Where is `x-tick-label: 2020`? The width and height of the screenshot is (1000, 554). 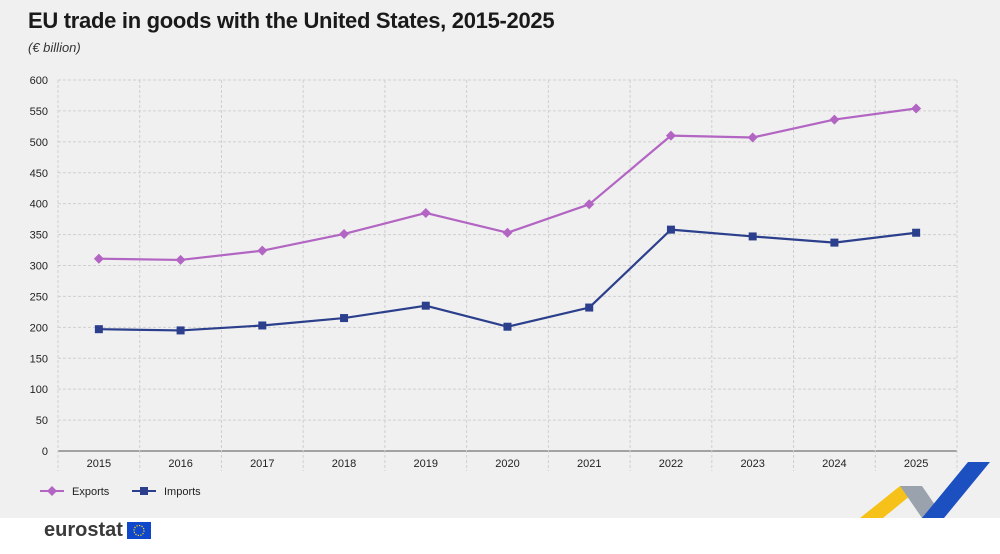 x-tick-label: 2020 is located at coordinates (507, 464).